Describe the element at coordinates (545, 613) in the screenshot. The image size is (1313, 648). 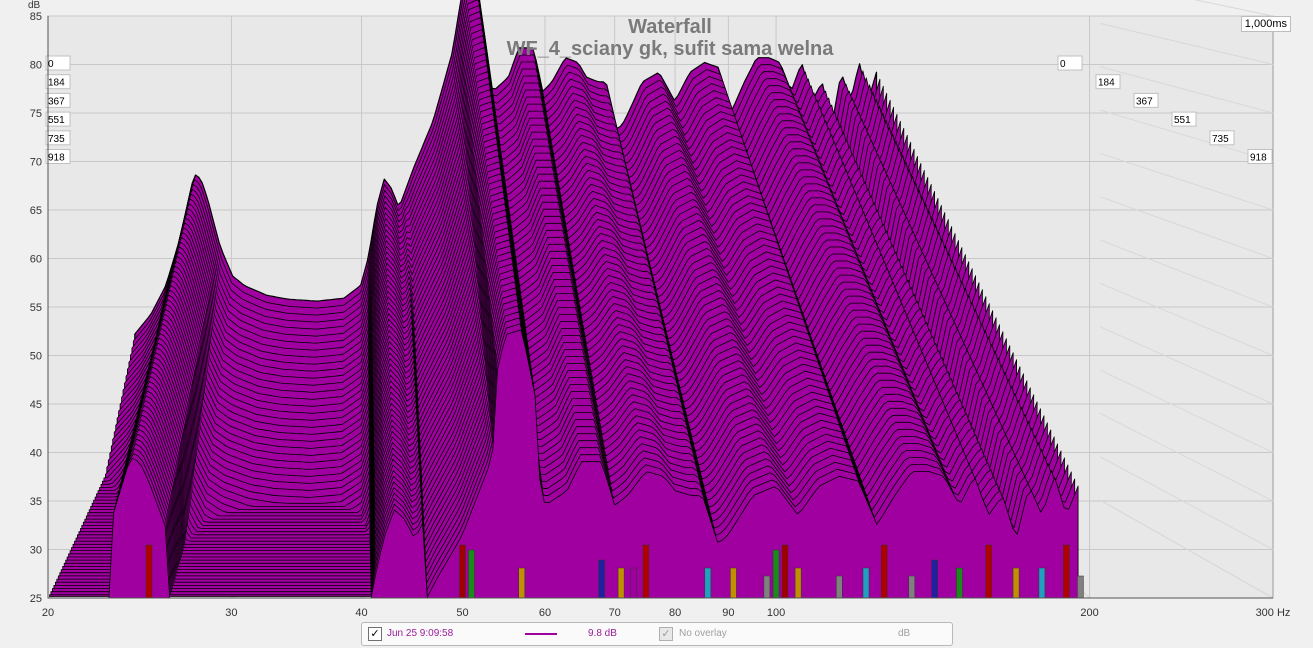
I see `x-tick-label: 60` at that location.